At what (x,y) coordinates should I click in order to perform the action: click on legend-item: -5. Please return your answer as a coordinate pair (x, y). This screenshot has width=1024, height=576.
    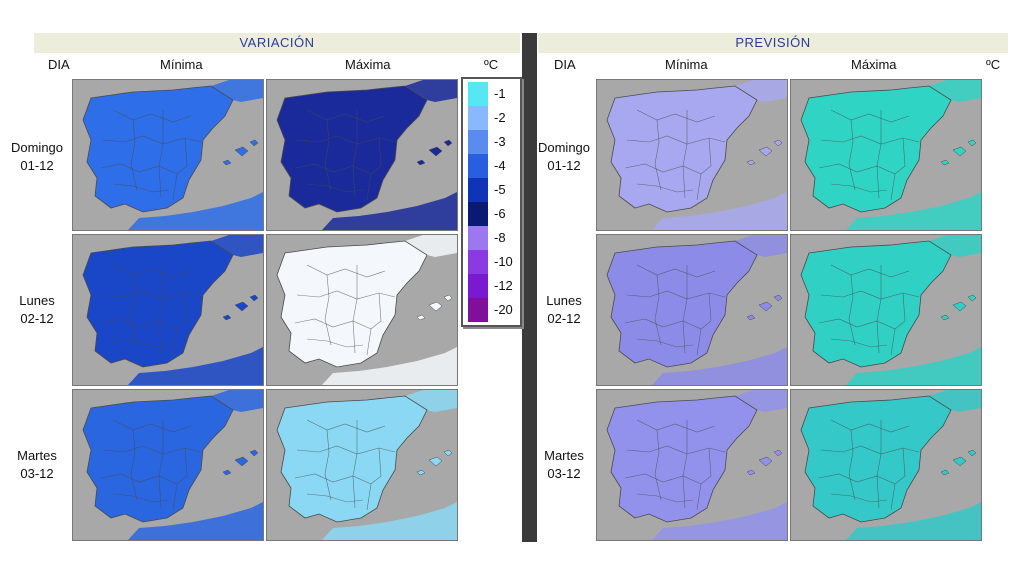
    Looking at the image, I should click on (495, 190).